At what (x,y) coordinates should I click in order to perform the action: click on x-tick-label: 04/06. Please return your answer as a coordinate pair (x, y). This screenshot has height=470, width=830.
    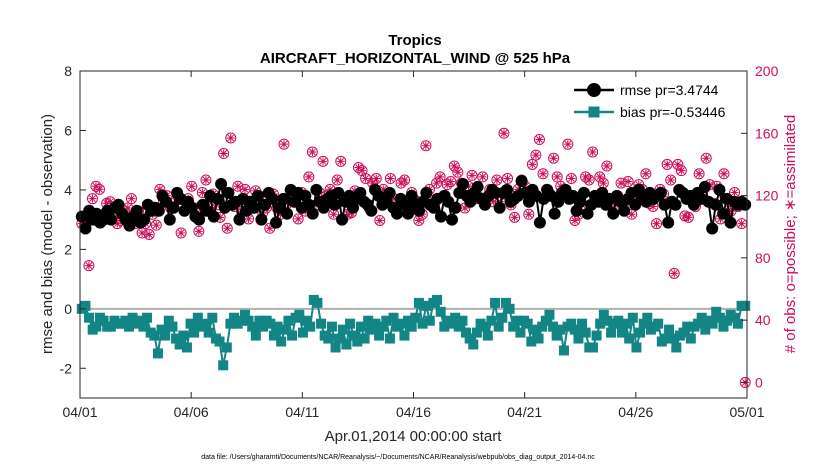
    Looking at the image, I should click on (191, 412).